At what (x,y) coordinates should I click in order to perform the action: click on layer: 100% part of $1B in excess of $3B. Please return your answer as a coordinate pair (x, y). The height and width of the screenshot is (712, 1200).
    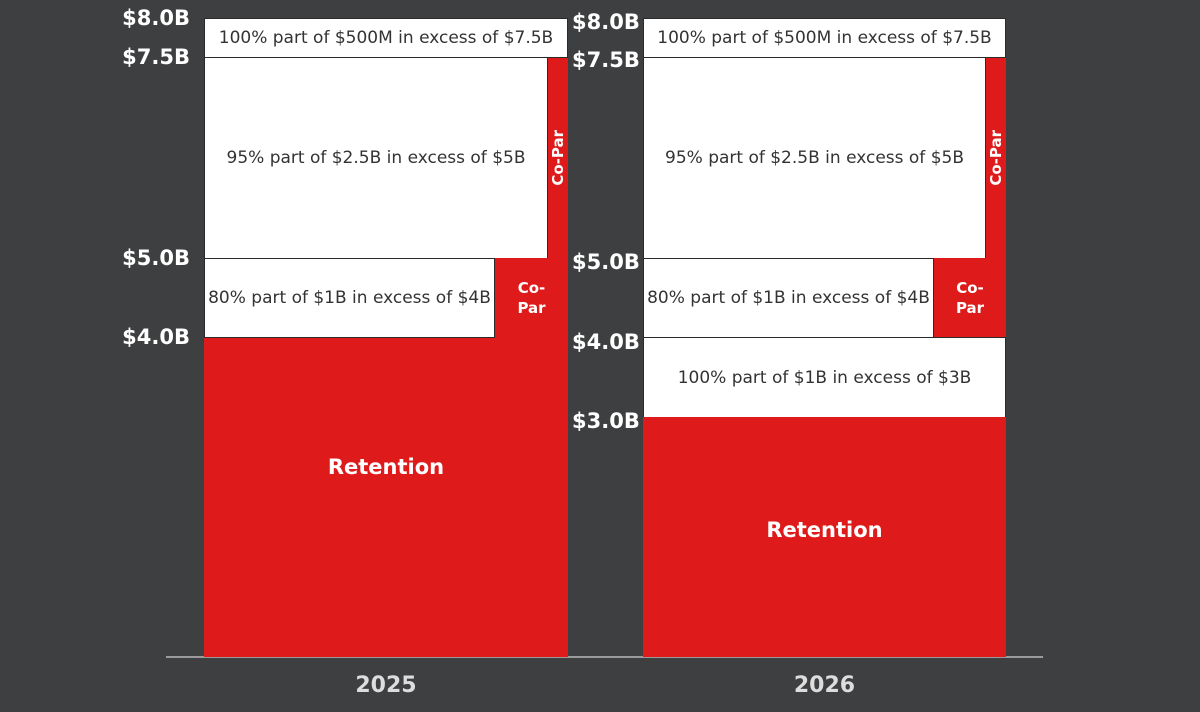
    Looking at the image, I should click on (824, 377).